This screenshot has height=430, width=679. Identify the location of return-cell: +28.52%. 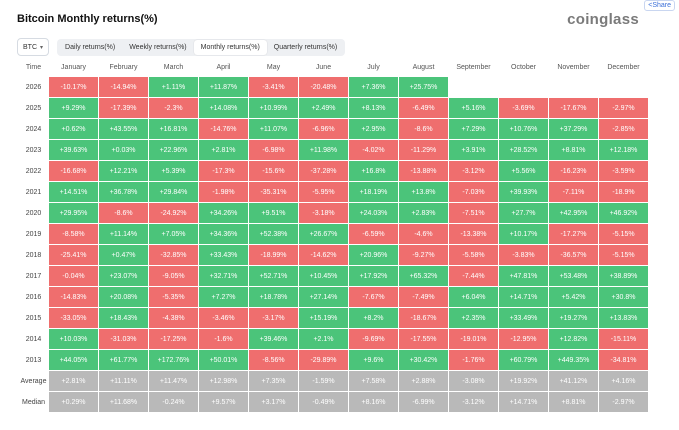
(523, 150).